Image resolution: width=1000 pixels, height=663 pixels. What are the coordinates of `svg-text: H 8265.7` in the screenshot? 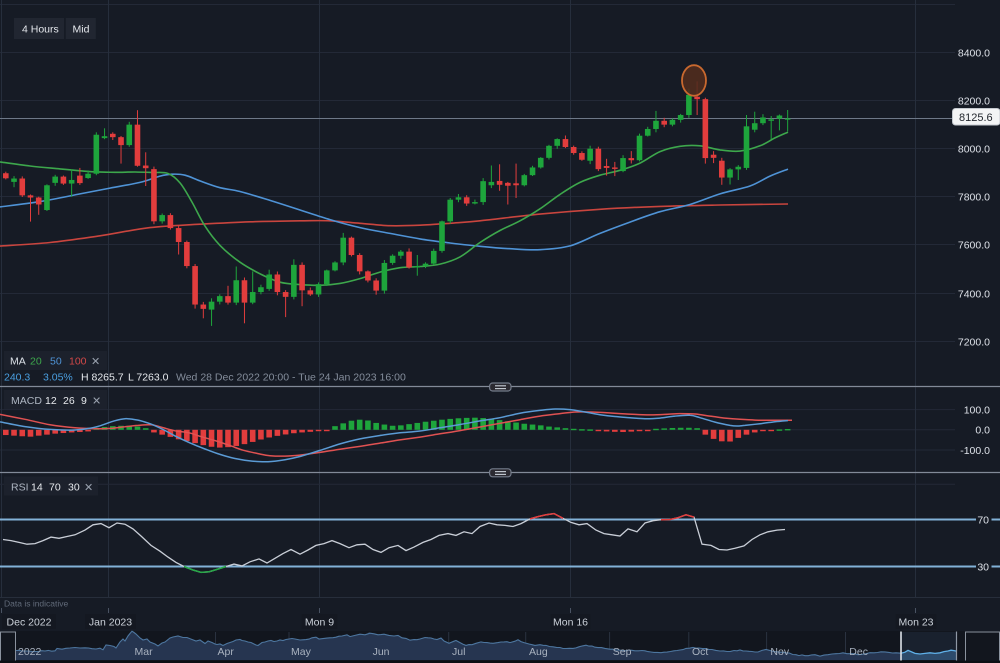 It's located at (102, 378).